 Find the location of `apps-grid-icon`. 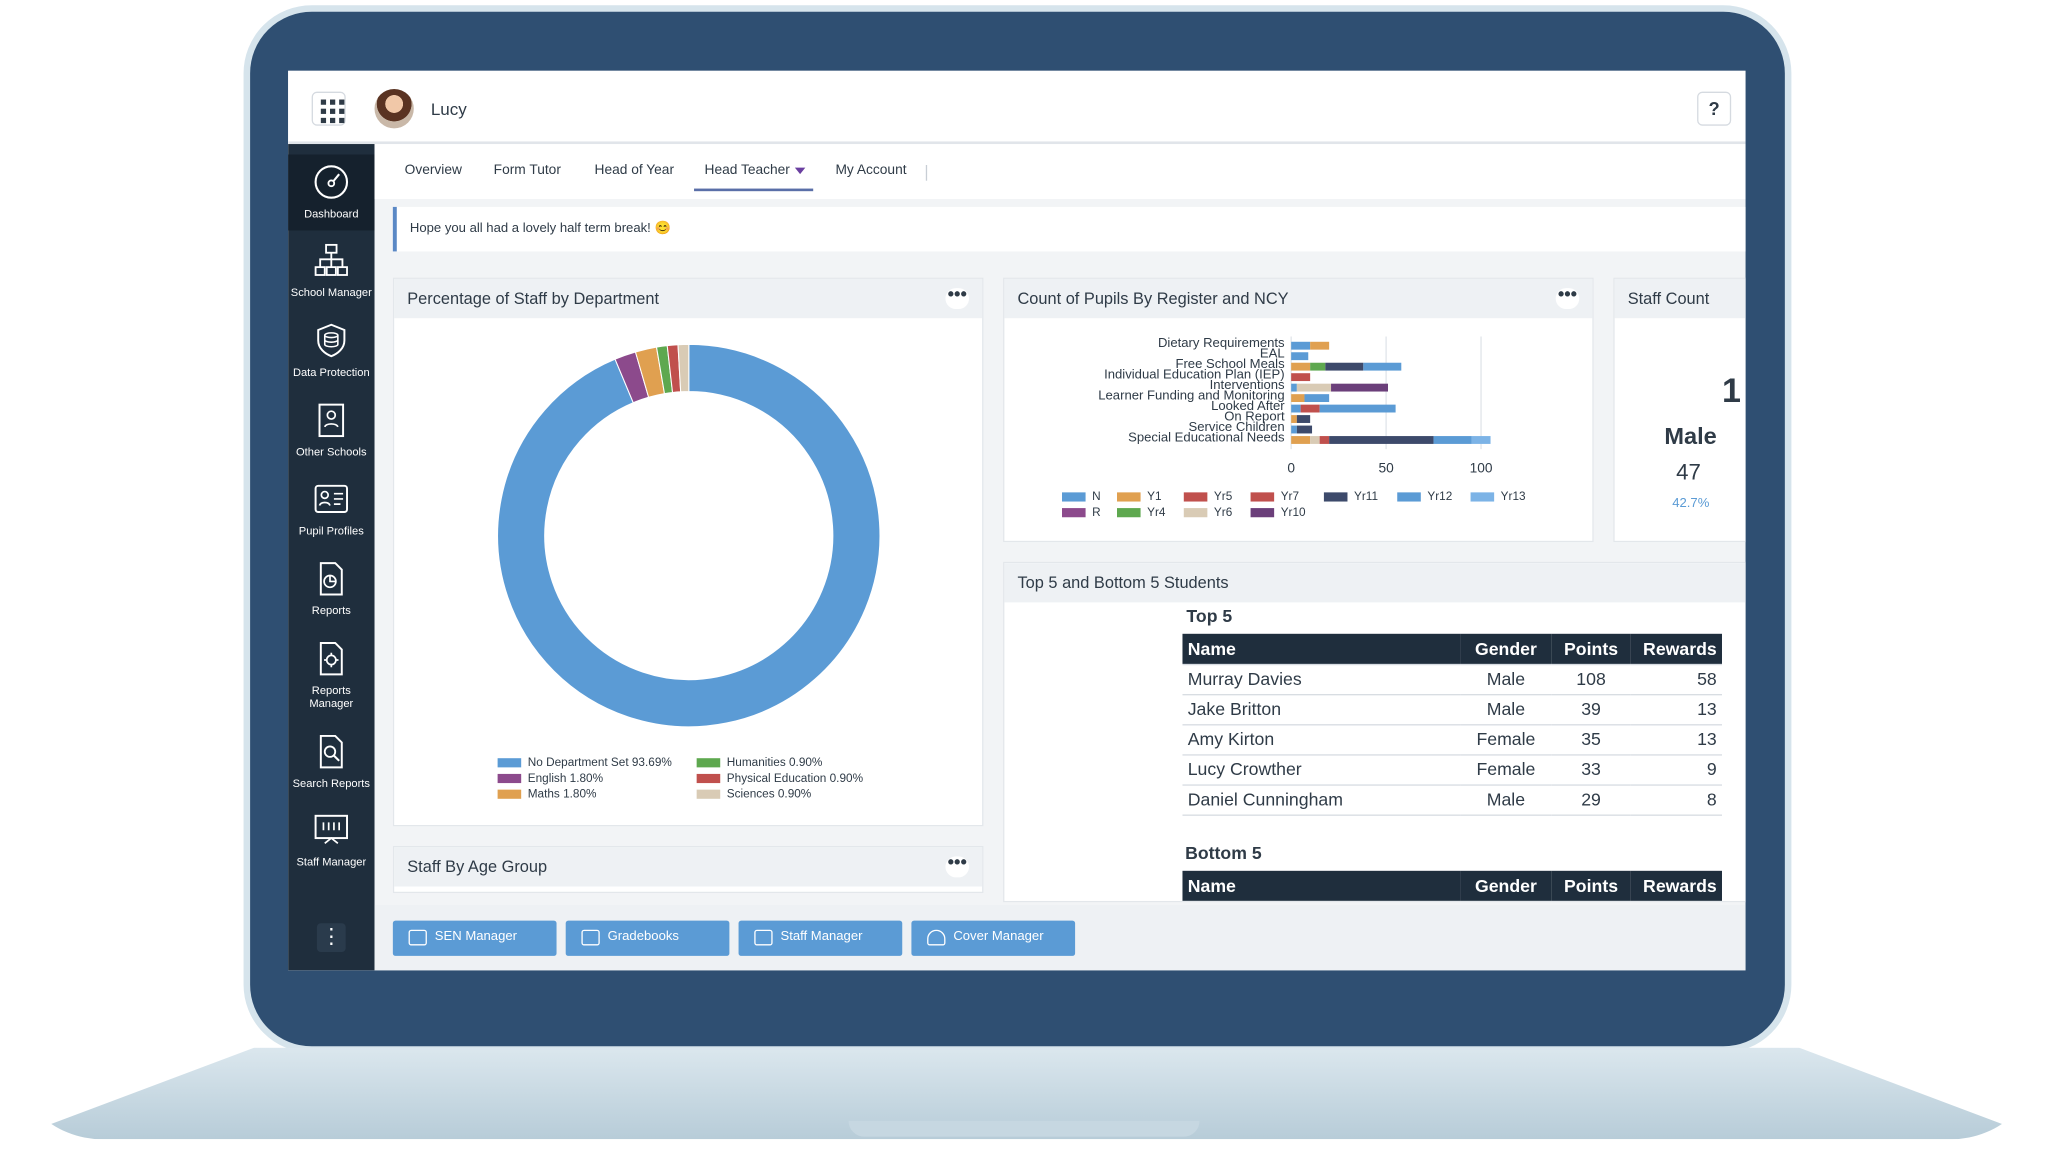

apps-grid-icon is located at coordinates (328, 108).